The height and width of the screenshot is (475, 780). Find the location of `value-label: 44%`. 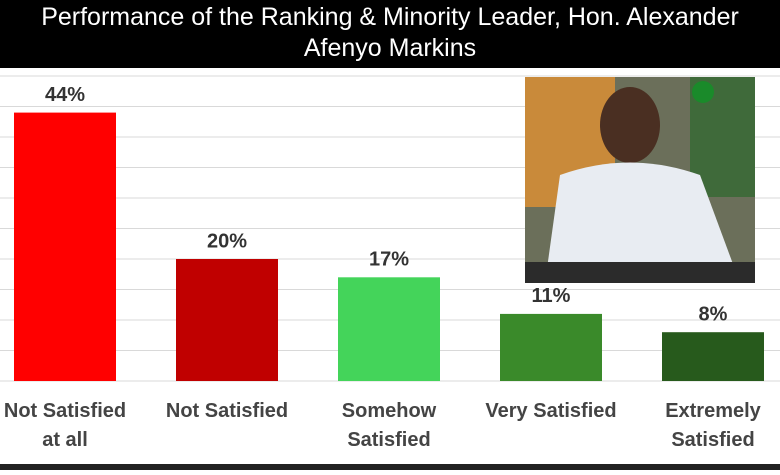

value-label: 44% is located at coordinates (65, 95).